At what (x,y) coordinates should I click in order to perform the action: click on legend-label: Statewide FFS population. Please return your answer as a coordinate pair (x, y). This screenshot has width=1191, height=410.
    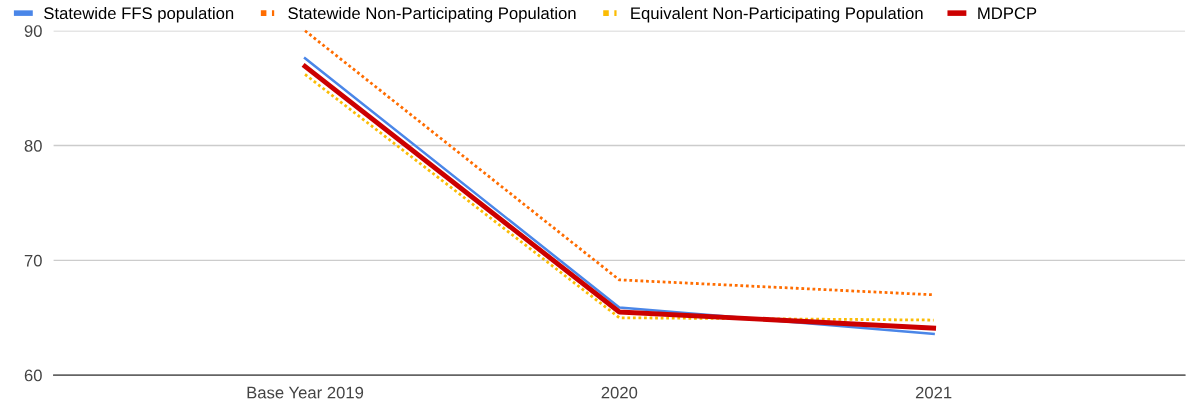
    Looking at the image, I should click on (139, 14).